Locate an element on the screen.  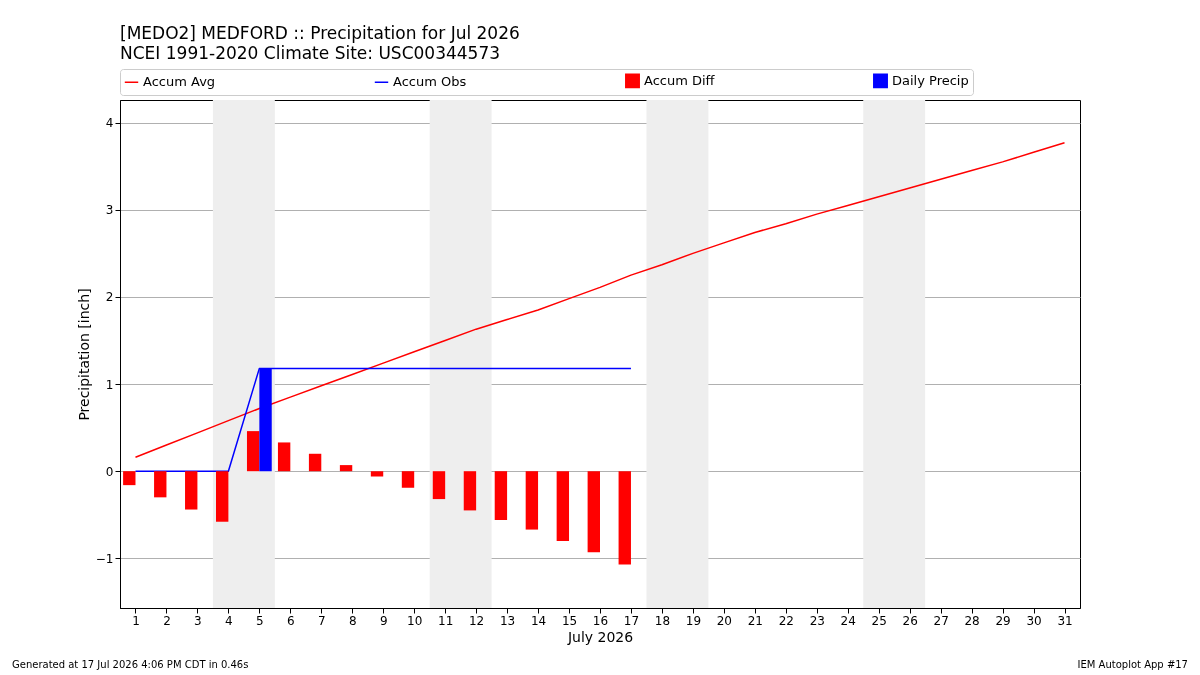
x-tick-label: 10 is located at coordinates (415, 620).